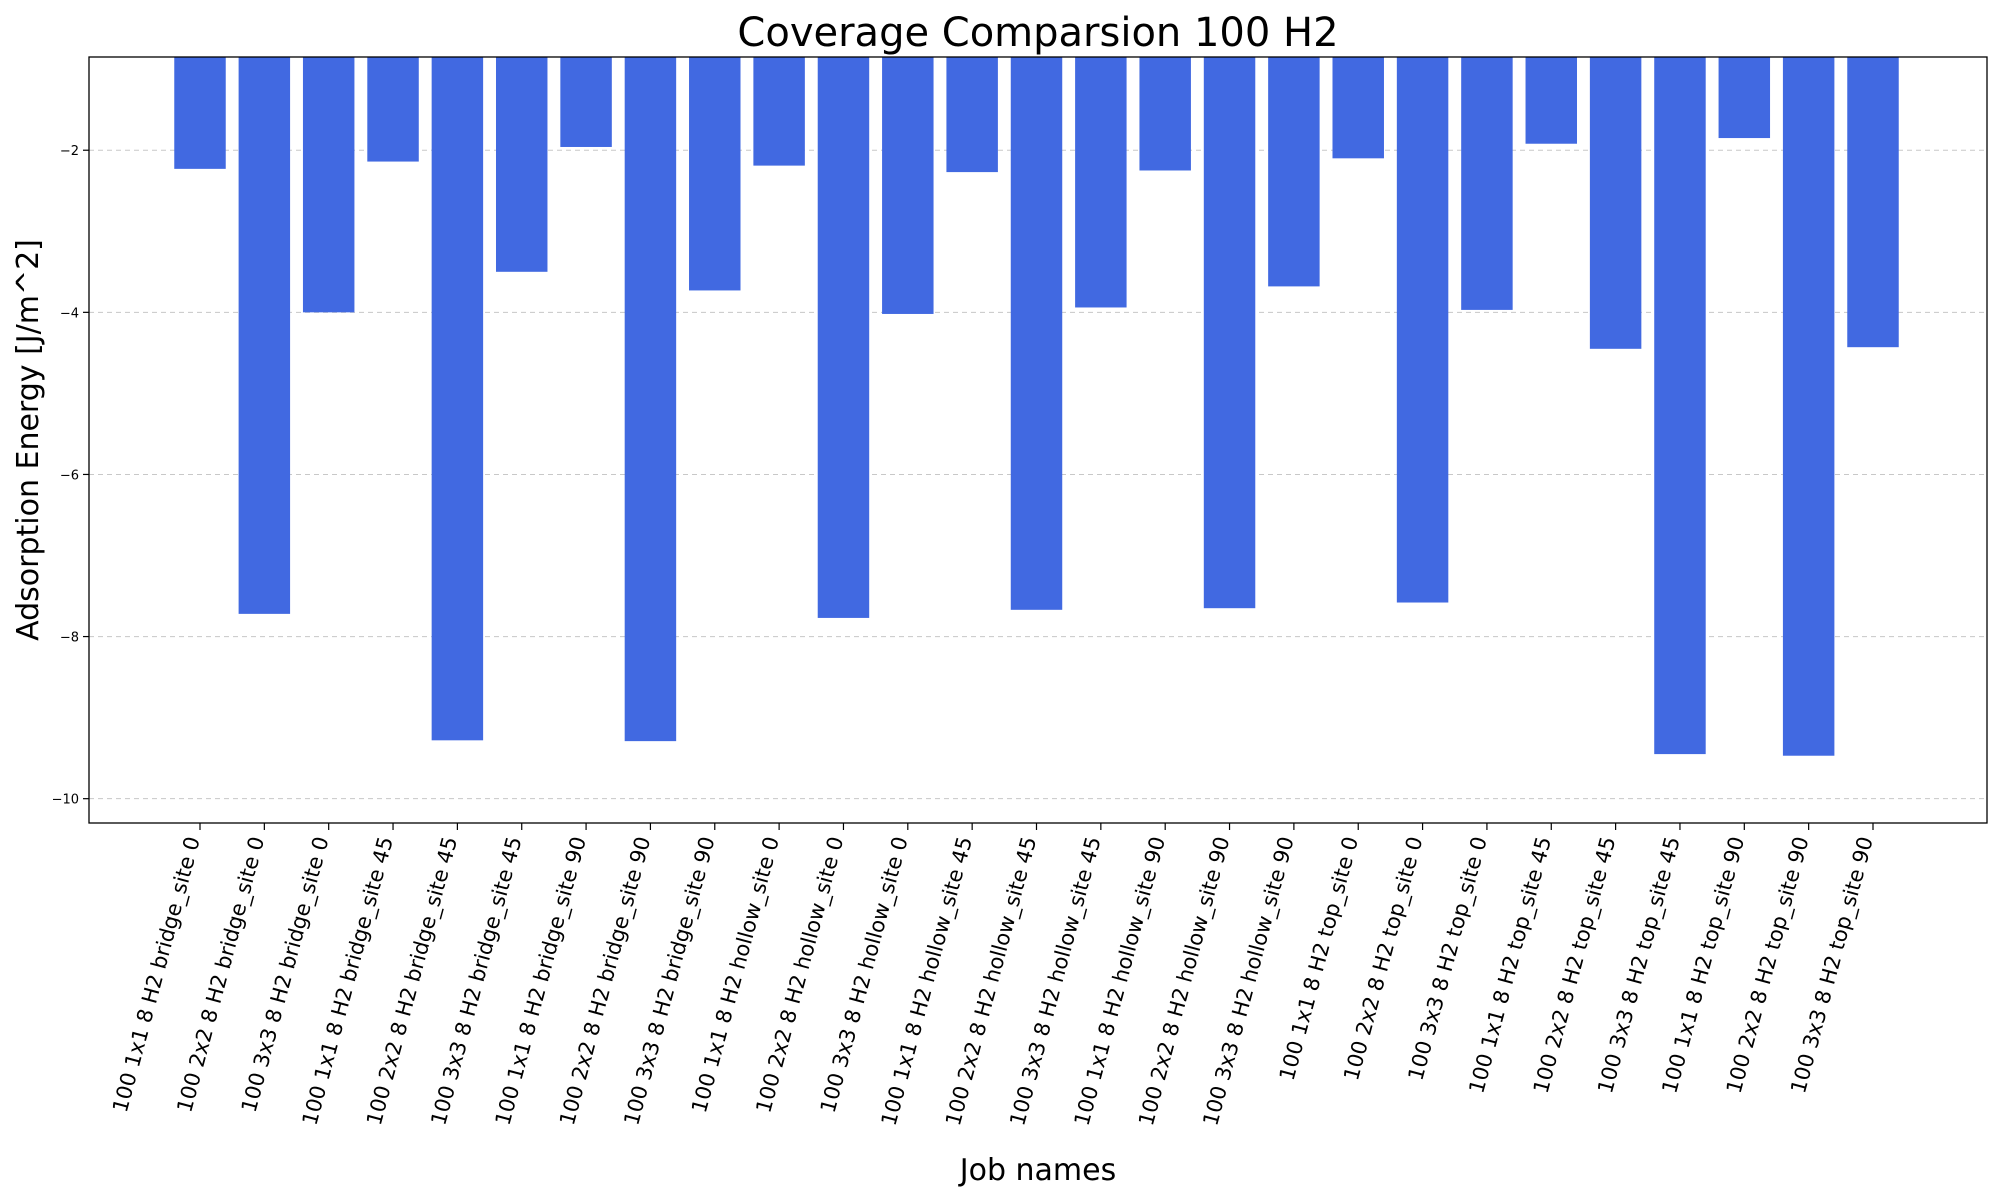 The image size is (2000, 1204). I want to click on y-tick-label: −10, so click(65, 800).